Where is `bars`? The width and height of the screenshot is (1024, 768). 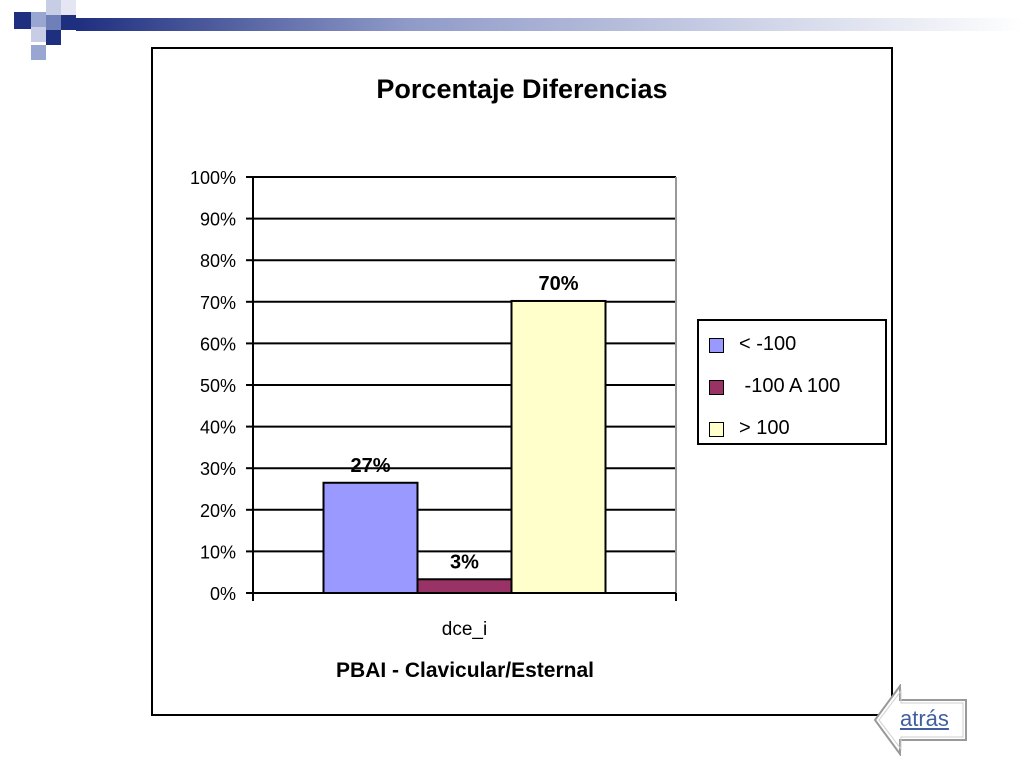 bars is located at coordinates (464, 447).